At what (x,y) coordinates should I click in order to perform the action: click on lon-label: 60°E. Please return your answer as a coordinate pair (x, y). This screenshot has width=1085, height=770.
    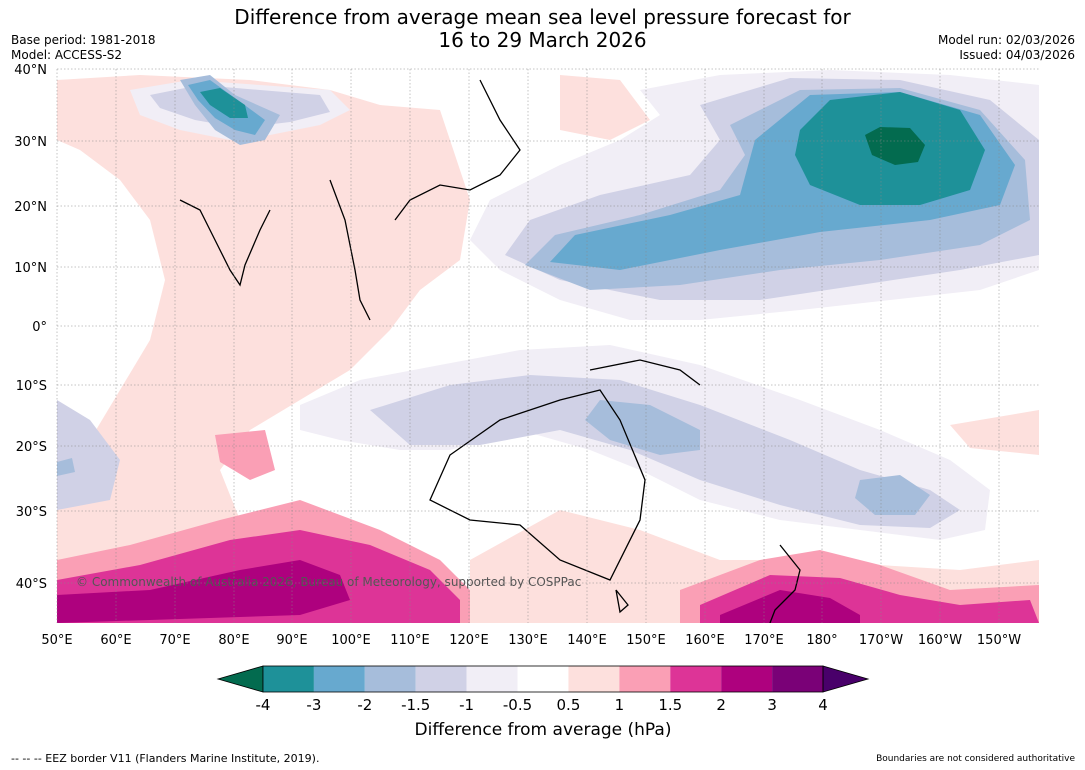
    Looking at the image, I should click on (115, 640).